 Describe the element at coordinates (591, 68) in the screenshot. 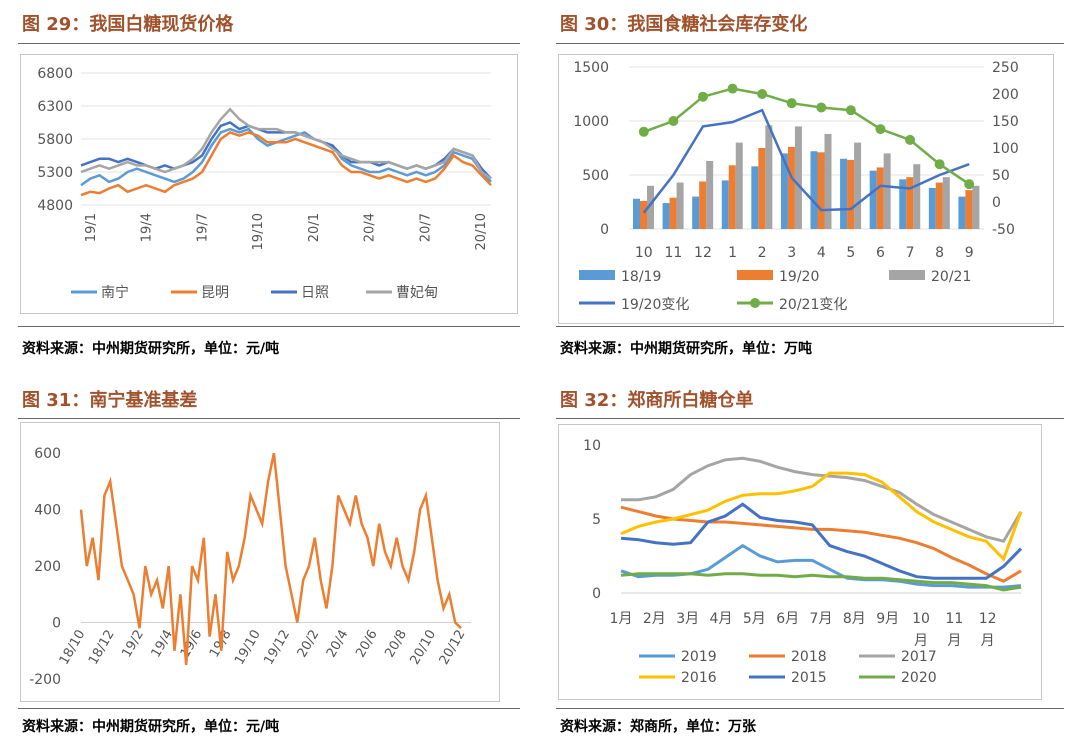

I see `y-left-tick-label: 1500` at that location.